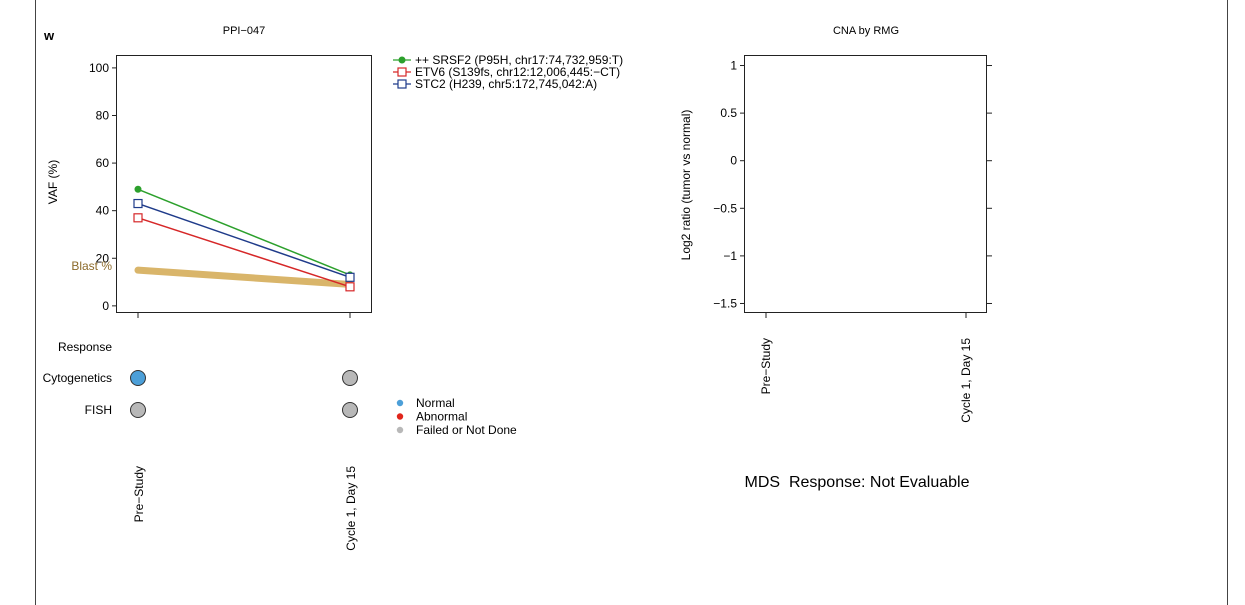 The width and height of the screenshot is (1245, 605). Describe the element at coordinates (244, 31) in the screenshot. I see `vaf-chart-title: PPI−047` at that location.